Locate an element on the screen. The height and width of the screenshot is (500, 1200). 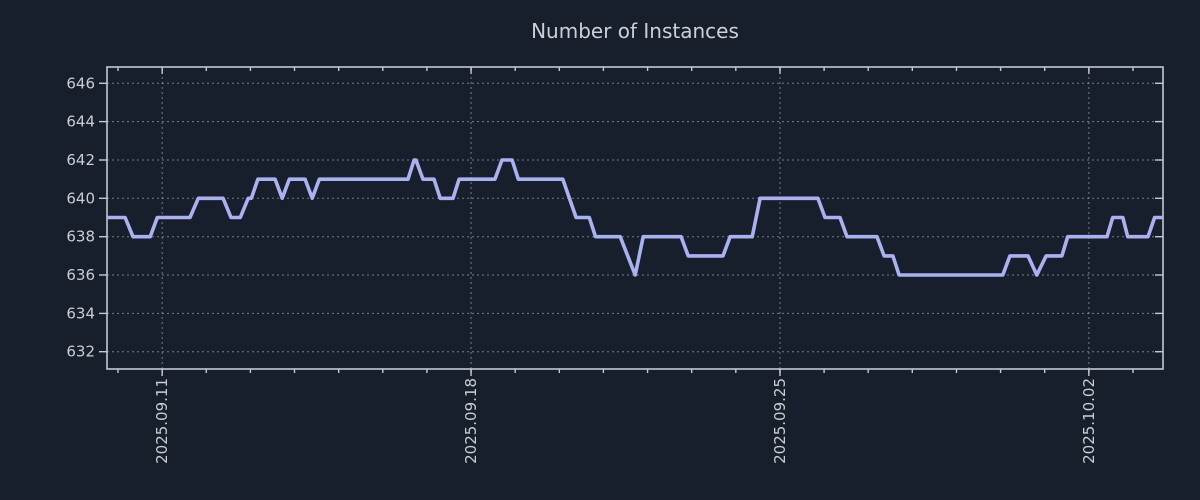
y-tick-label: 632 is located at coordinates (80, 352).